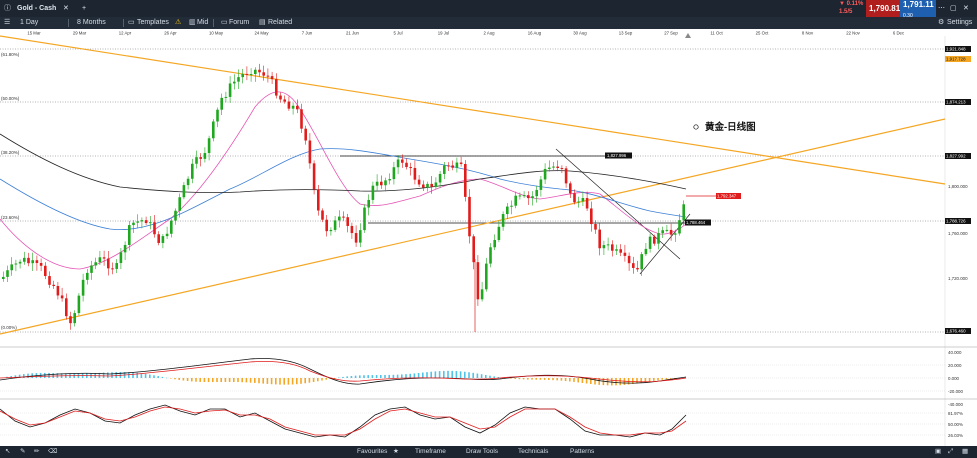 The height and width of the screenshot is (458, 977). What do you see at coordinates (582, 451) in the screenshot?
I see `patterns-button: Patterns` at bounding box center [582, 451].